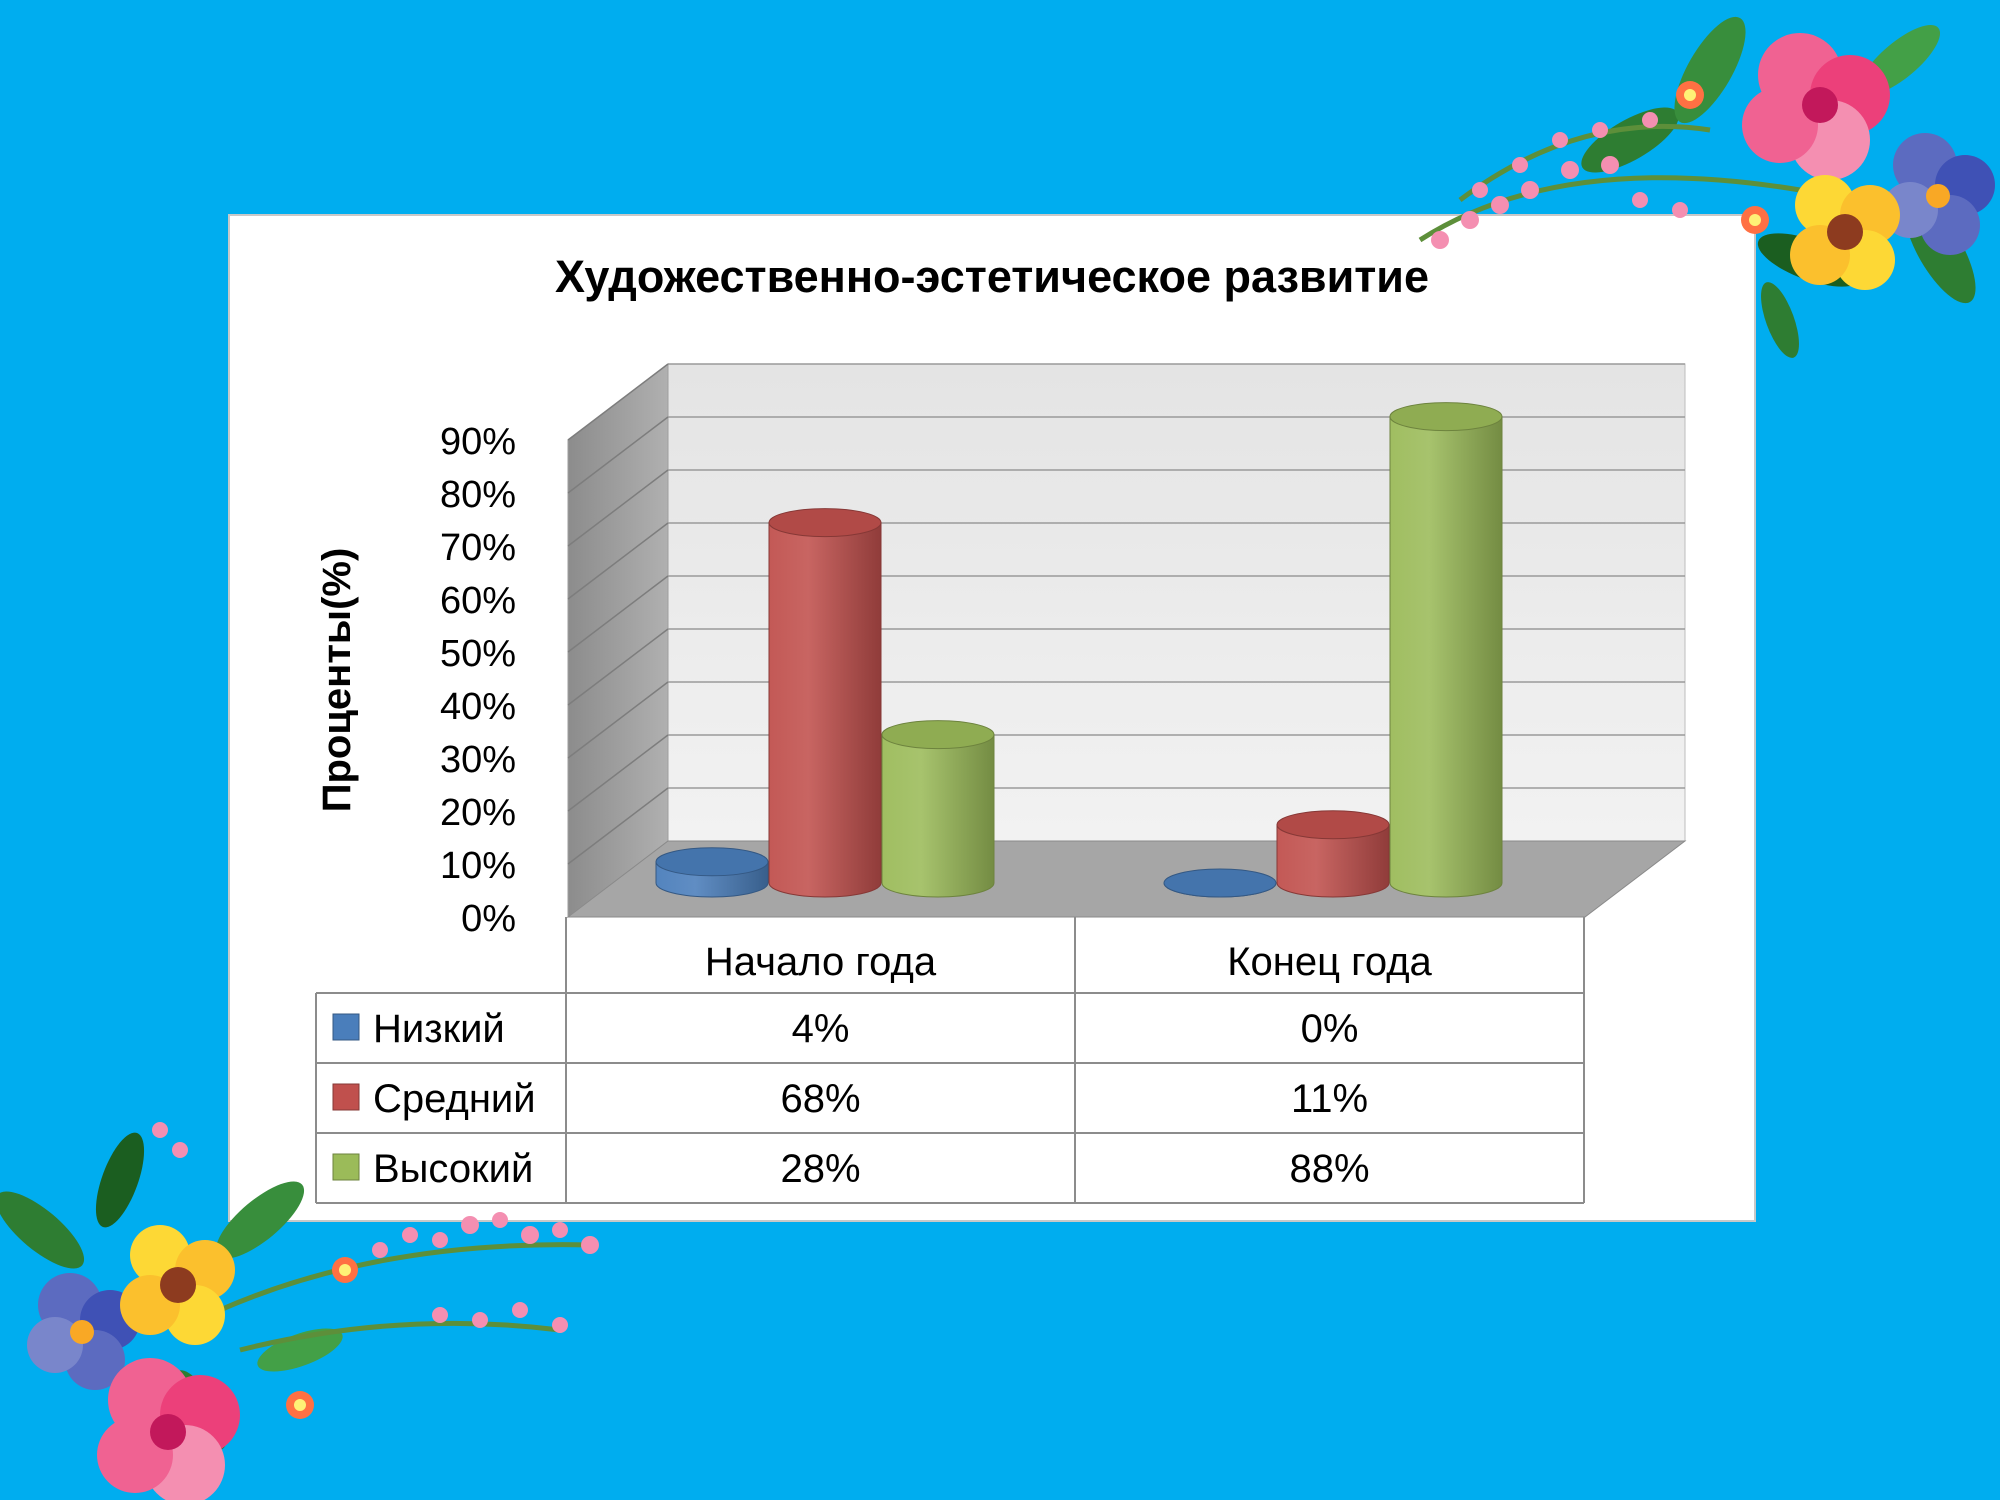  What do you see at coordinates (478, 601) in the screenshot?
I see `y-tick-label: 60%` at bounding box center [478, 601].